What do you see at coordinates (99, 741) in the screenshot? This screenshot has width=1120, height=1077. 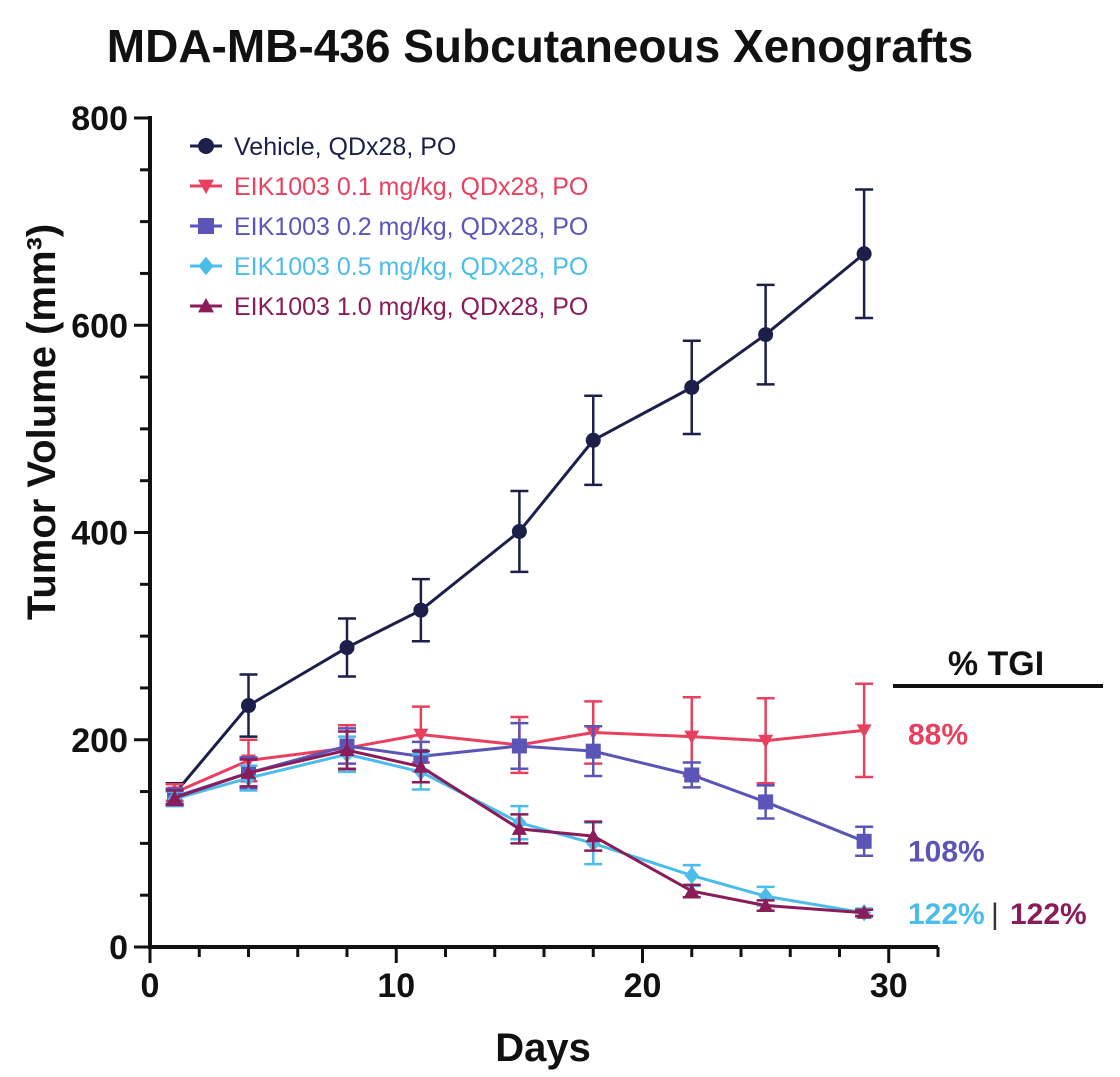 I see `y-tick-label: 200` at bounding box center [99, 741].